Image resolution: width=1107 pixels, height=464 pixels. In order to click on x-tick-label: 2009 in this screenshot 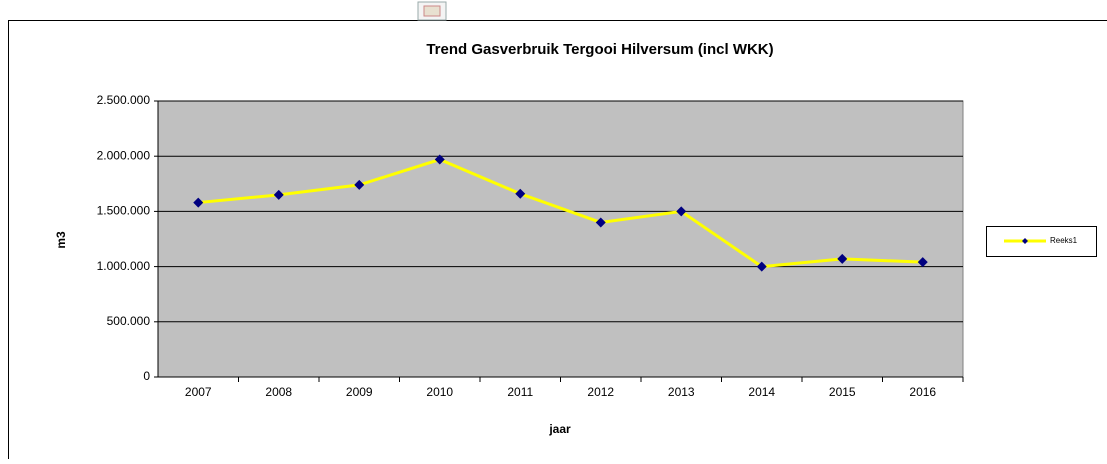, I will do `click(359, 392)`.